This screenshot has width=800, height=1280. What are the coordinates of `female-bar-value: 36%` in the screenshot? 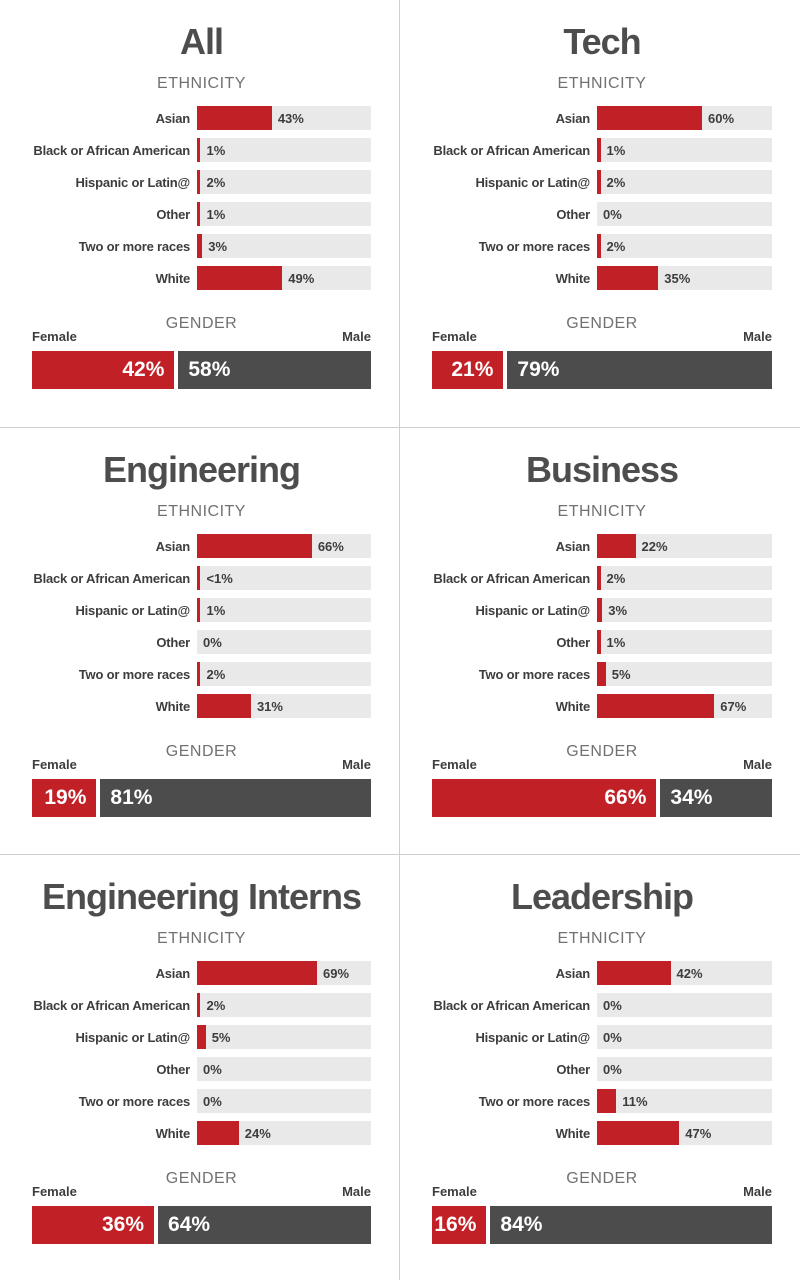 It's located at (123, 1224).